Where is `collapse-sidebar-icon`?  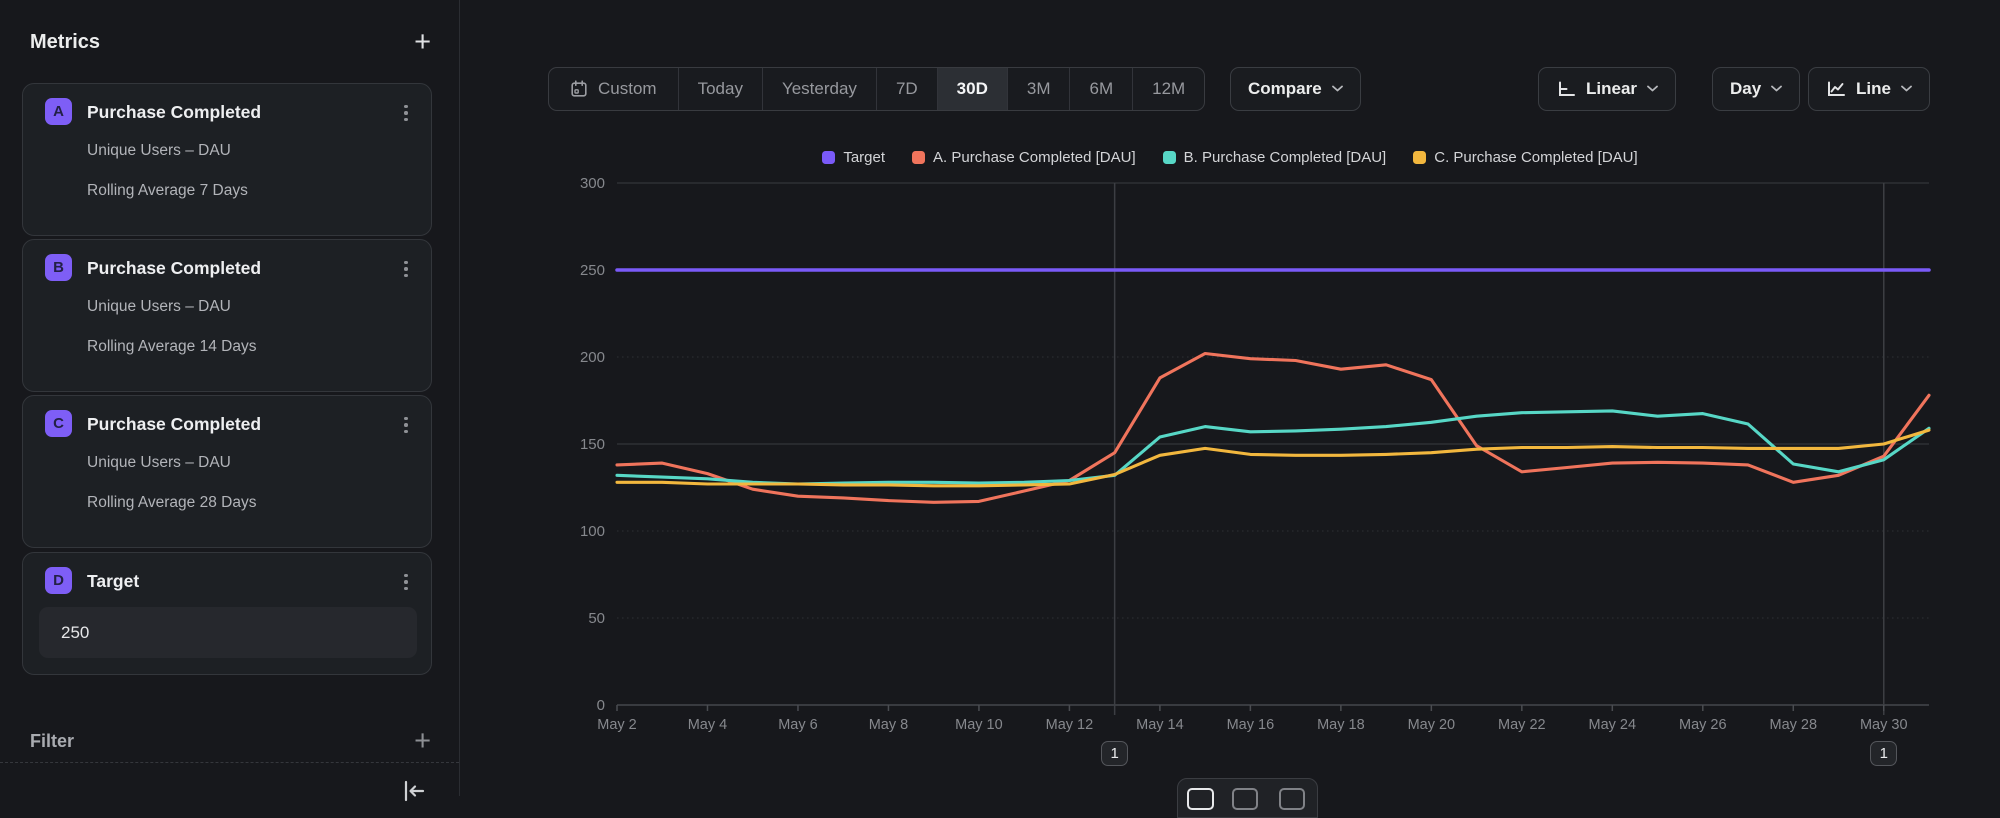 collapse-sidebar-icon is located at coordinates (414, 792).